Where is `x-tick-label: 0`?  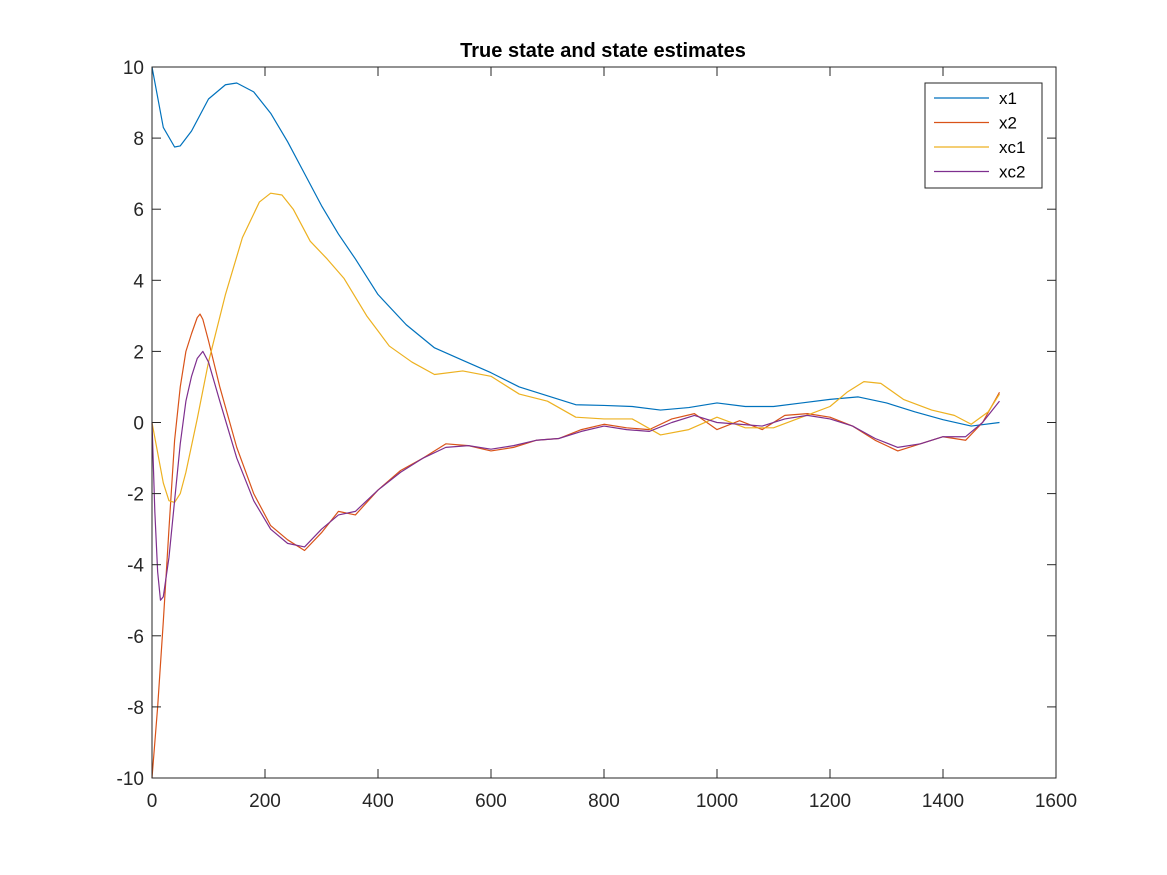
x-tick-label: 0 is located at coordinates (152, 801).